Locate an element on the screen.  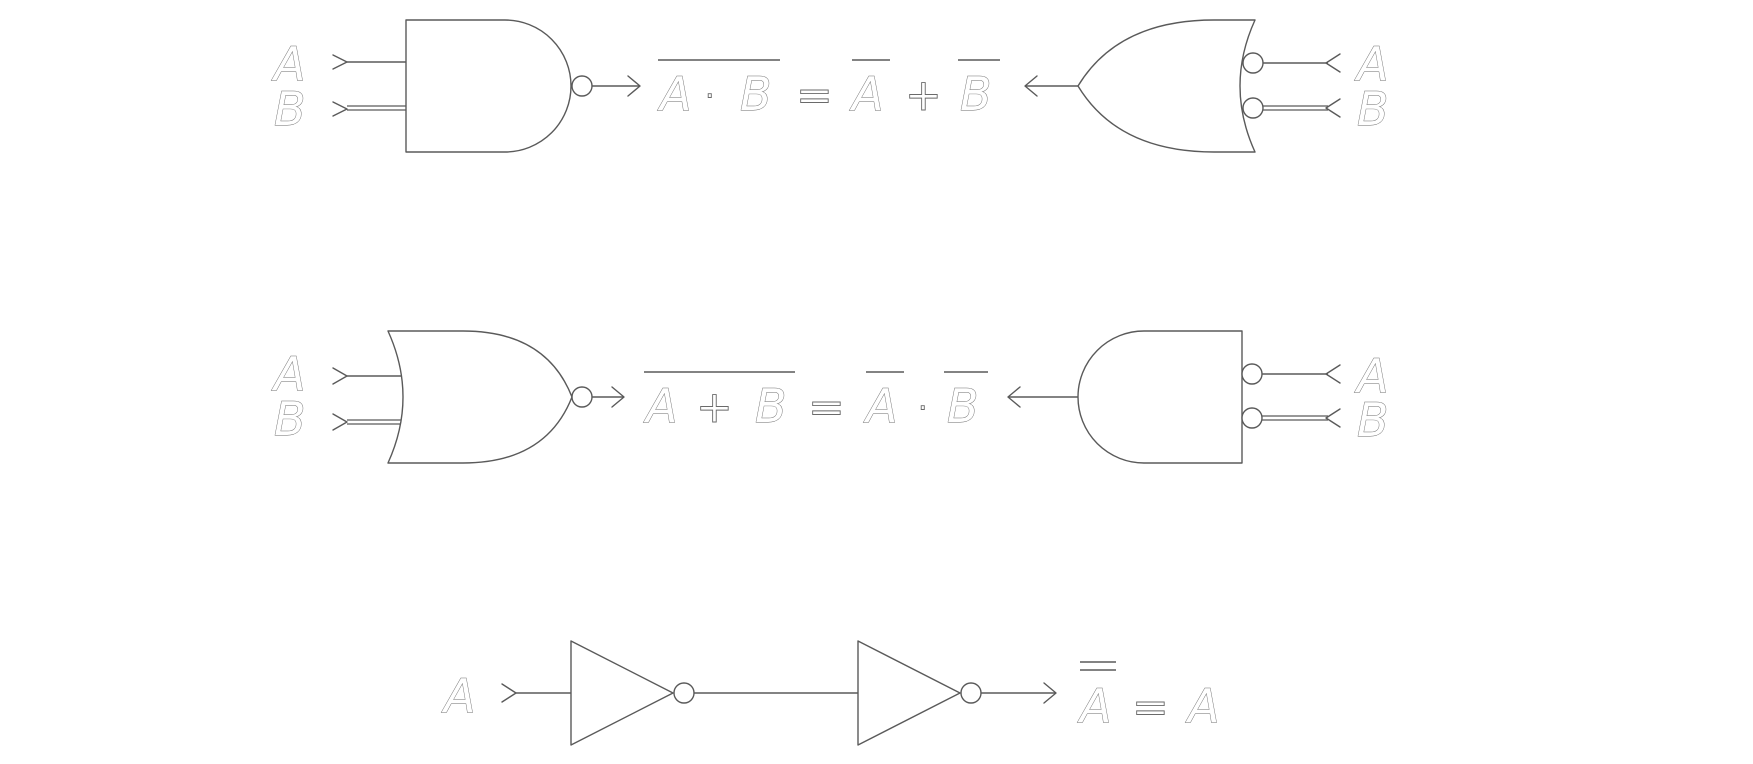
row2-input-a-arrow is located at coordinates (340, 376).